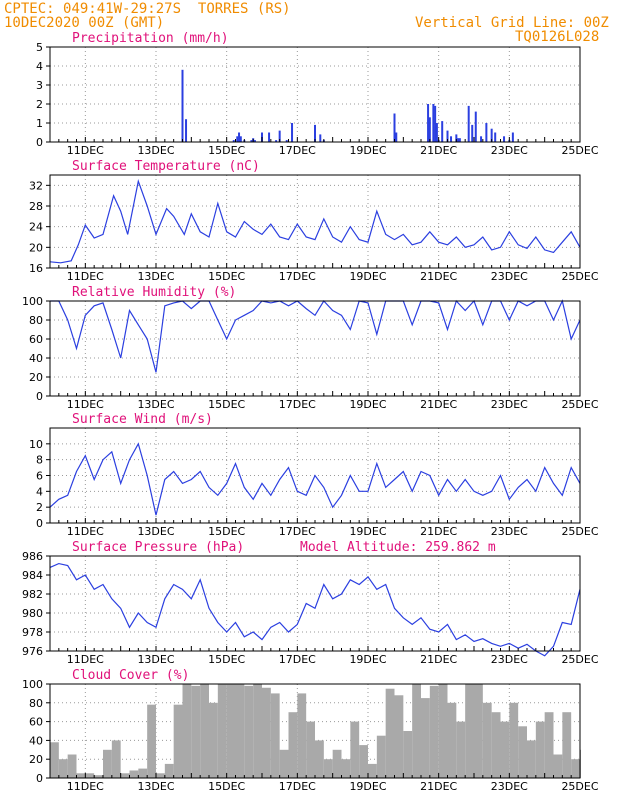 The width and height of the screenshot is (618, 800). I want to click on grid-note-label: Vertical Grid Line: 00Z, so click(512, 23).